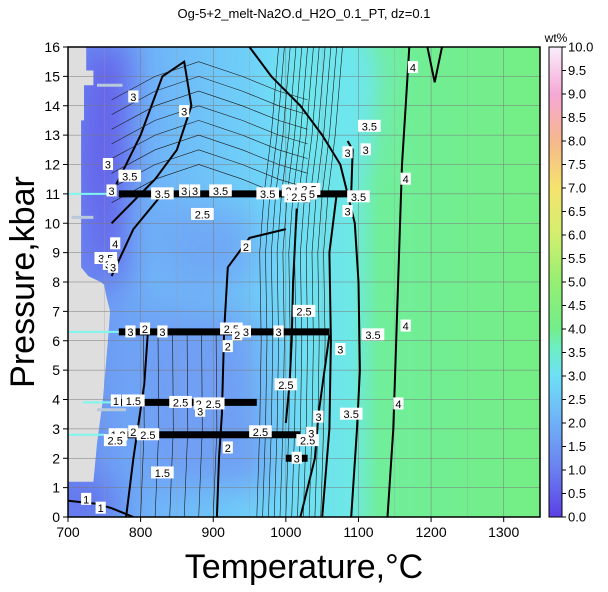  Describe the element at coordinates (162, 473) in the screenshot. I see `contour-label: 1.5` at that location.